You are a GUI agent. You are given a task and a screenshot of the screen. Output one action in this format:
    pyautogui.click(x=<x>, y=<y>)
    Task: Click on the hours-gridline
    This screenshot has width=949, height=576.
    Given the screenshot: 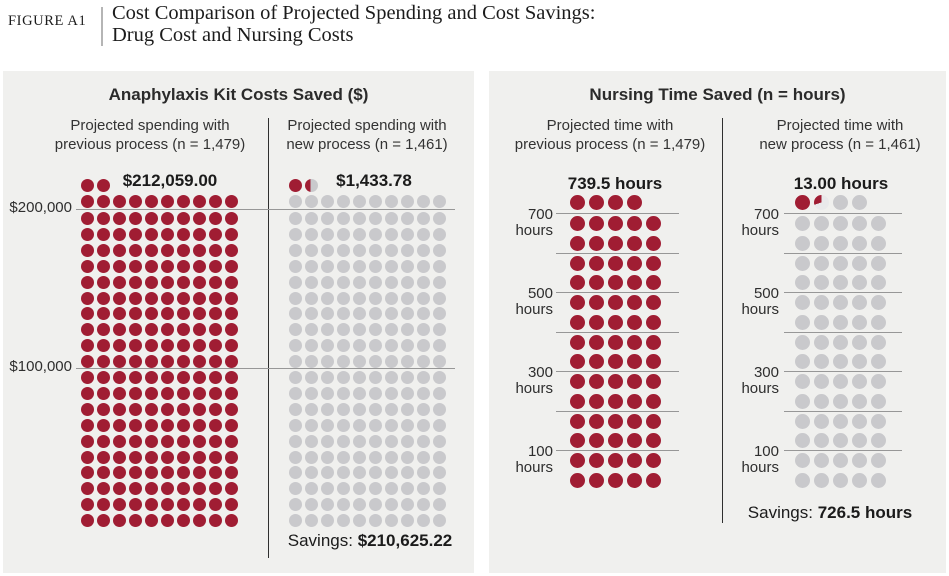 What is the action you would take?
    pyautogui.click(x=617, y=411)
    